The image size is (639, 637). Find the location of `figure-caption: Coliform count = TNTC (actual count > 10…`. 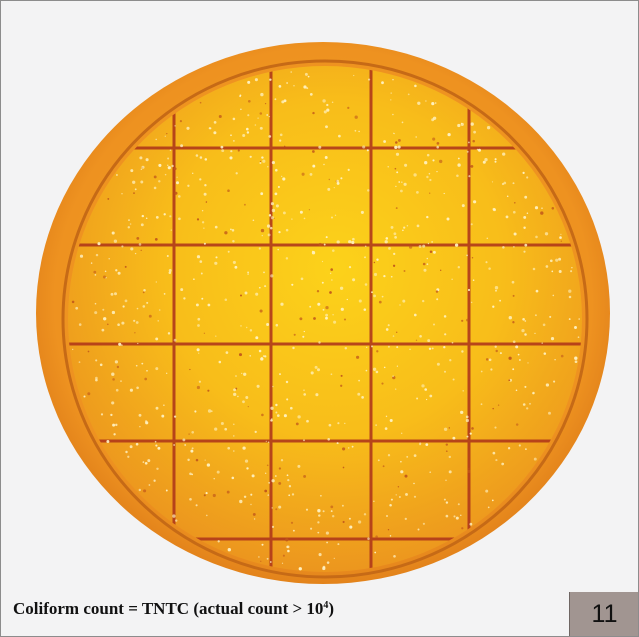

figure-caption: Coliform count = TNTC (actual count > 10… is located at coordinates (173, 609).